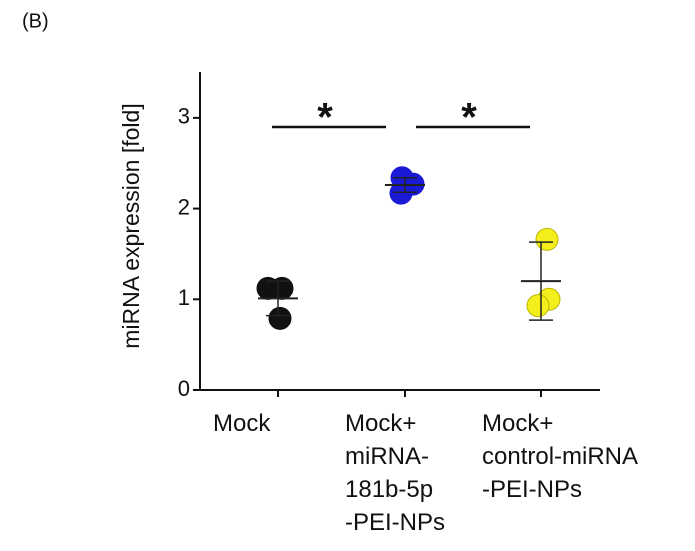 This screenshot has height=551, width=695. I want to click on y-tick-label: 2, so click(184, 206).